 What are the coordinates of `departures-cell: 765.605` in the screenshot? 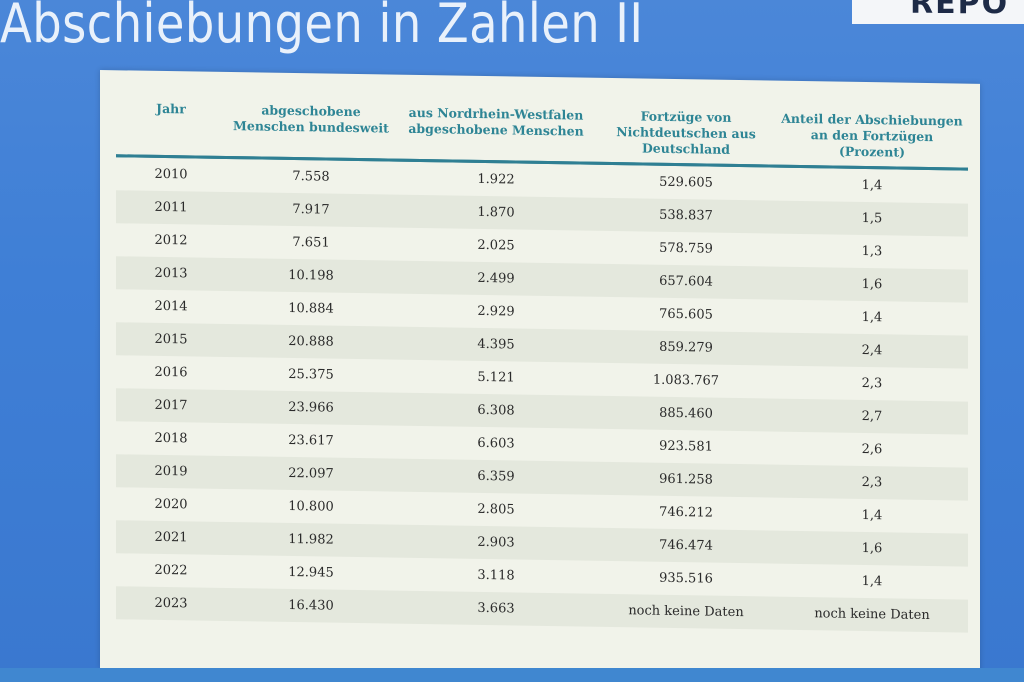 It's located at (686, 314).